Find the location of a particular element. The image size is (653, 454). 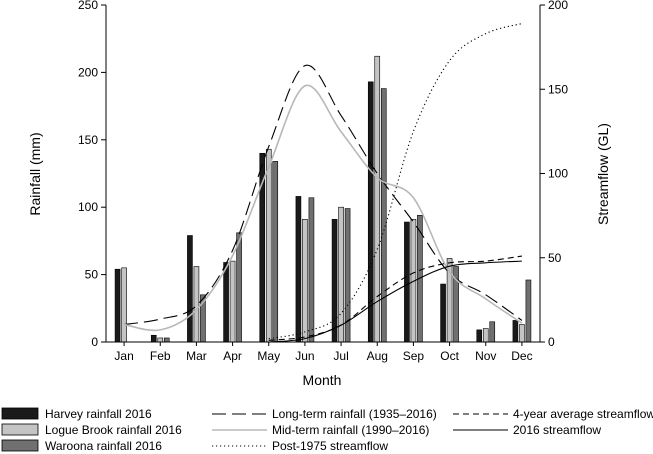

x-tick-label: Apr is located at coordinates (232, 356).